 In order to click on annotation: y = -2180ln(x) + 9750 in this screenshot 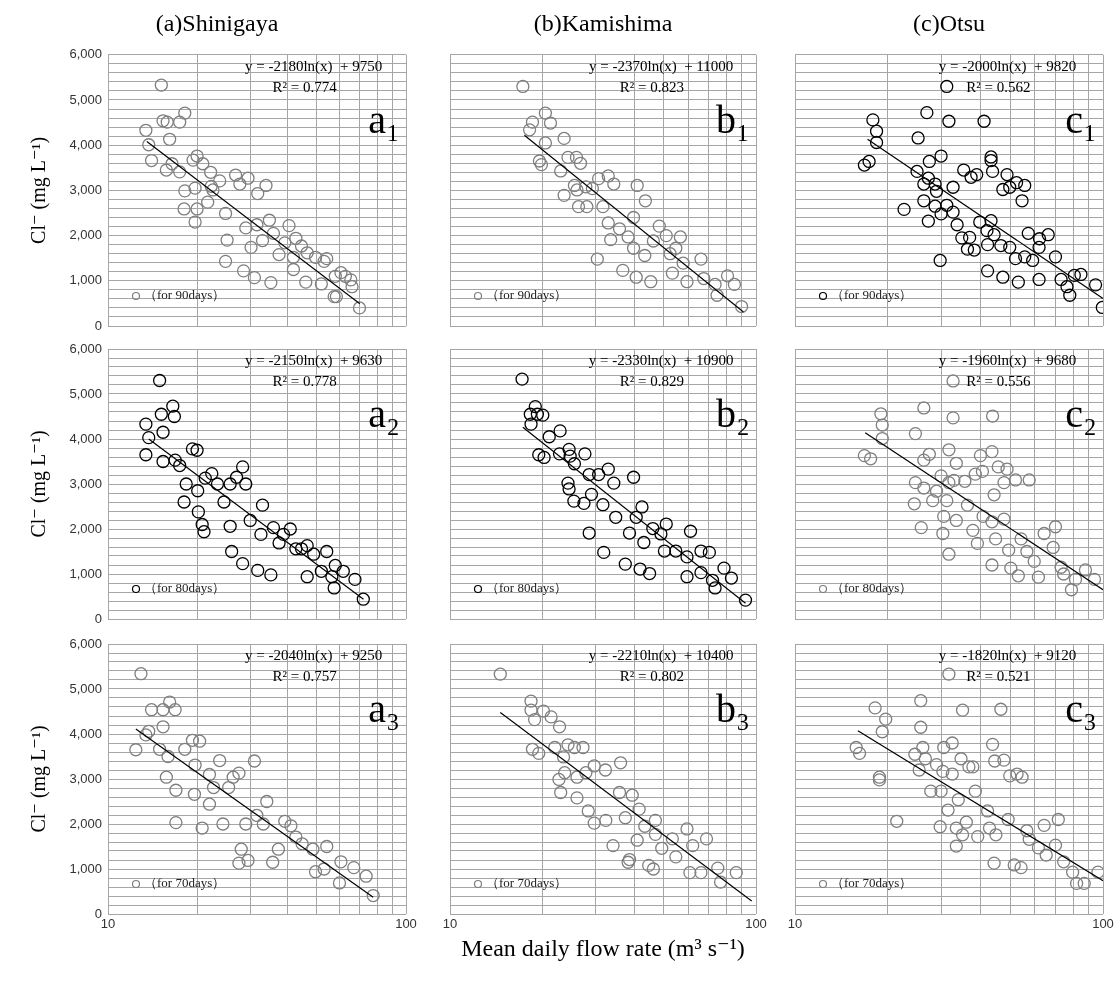, I will do `click(313, 66)`.